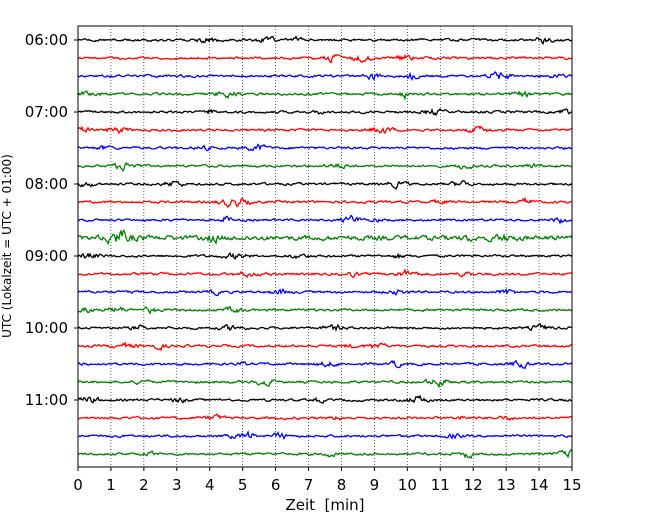 The width and height of the screenshot is (650, 520). I want to click on y-tick-label: 08:00, so click(46, 184).